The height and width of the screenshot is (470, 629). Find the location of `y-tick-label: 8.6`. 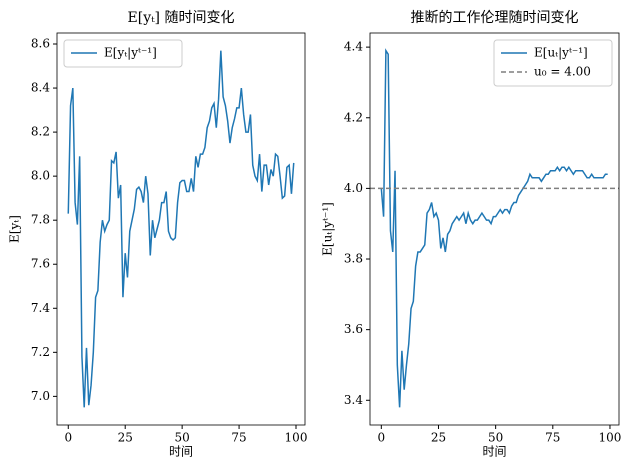

y-tick-label: 8.6 is located at coordinates (40, 44).